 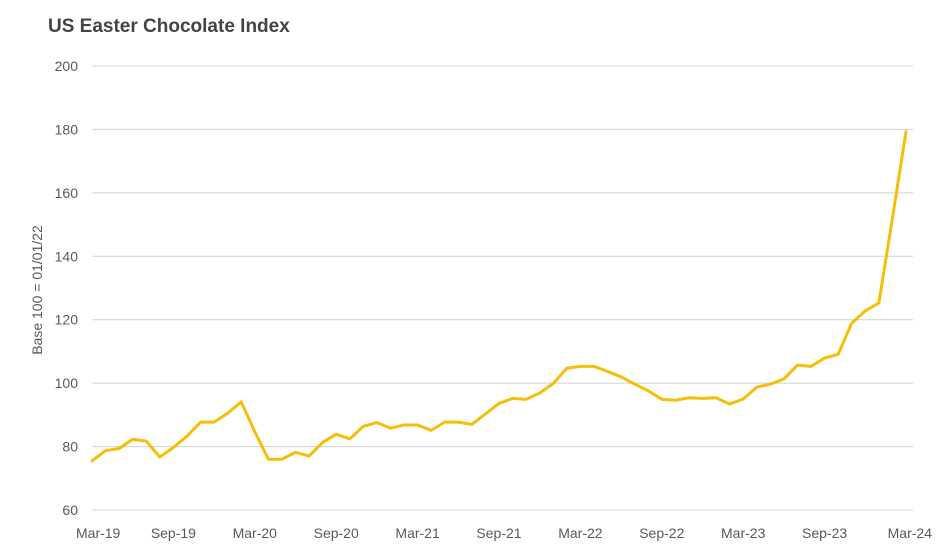 What do you see at coordinates (67, 383) in the screenshot?
I see `y-tick-label: 100` at bounding box center [67, 383].